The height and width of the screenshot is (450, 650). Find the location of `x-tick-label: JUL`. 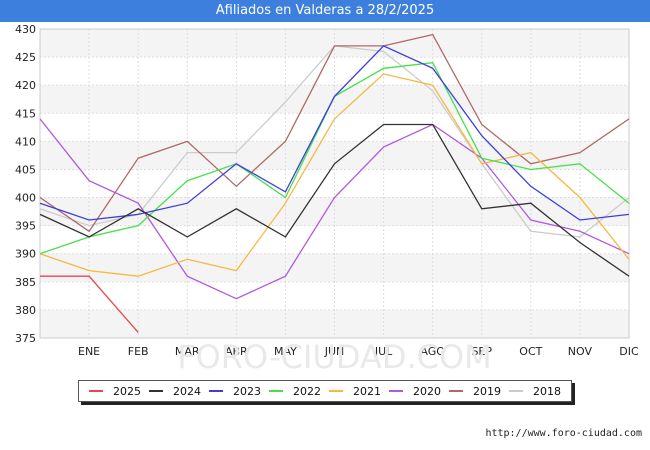

x-tick-label: JUL is located at coordinates (383, 351).